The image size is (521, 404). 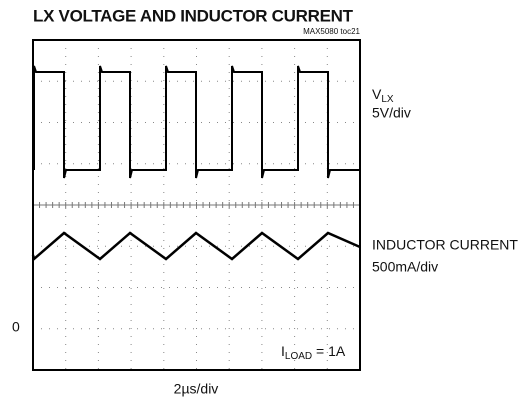 I want to click on load-label: ILOAD = 1A, so click(x=313, y=352).